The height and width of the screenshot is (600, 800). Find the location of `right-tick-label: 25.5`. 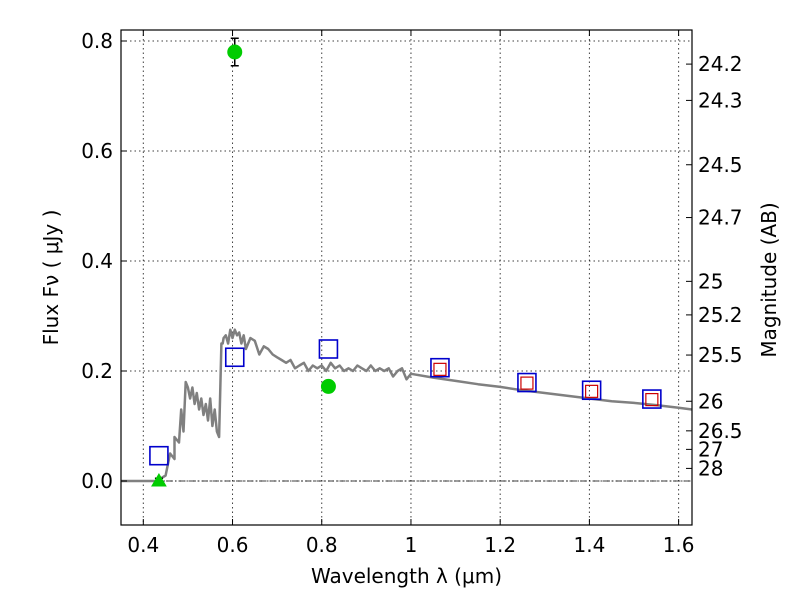

right-tick-label: 25.5 is located at coordinates (720, 355).